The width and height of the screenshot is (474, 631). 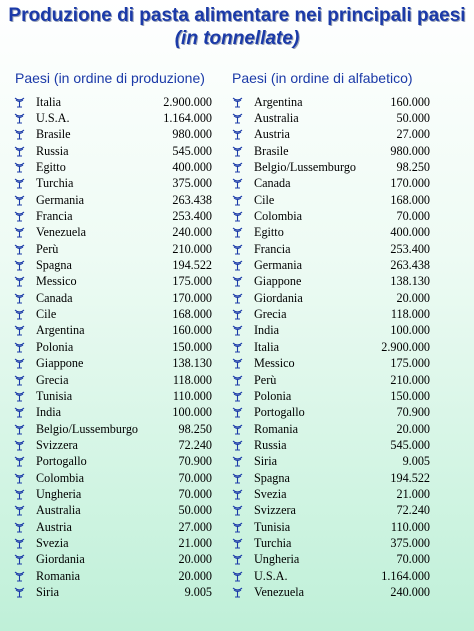 What do you see at coordinates (410, 101) in the screenshot?
I see `production-value: 160.000` at bounding box center [410, 101].